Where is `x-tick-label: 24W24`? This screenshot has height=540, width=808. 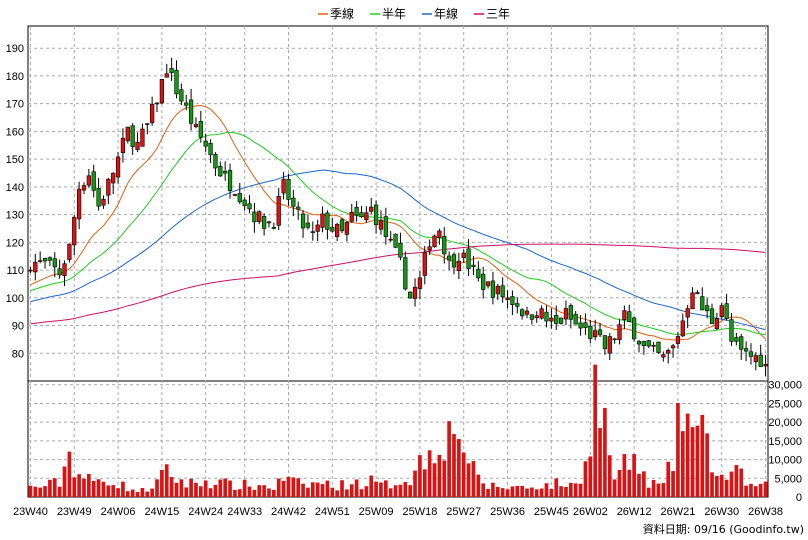 x-tick-label: 24W24 is located at coordinates (205, 512).